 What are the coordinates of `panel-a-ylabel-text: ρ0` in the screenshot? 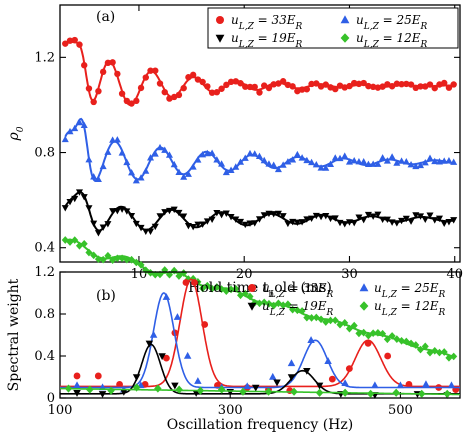 It's located at (16, 133).